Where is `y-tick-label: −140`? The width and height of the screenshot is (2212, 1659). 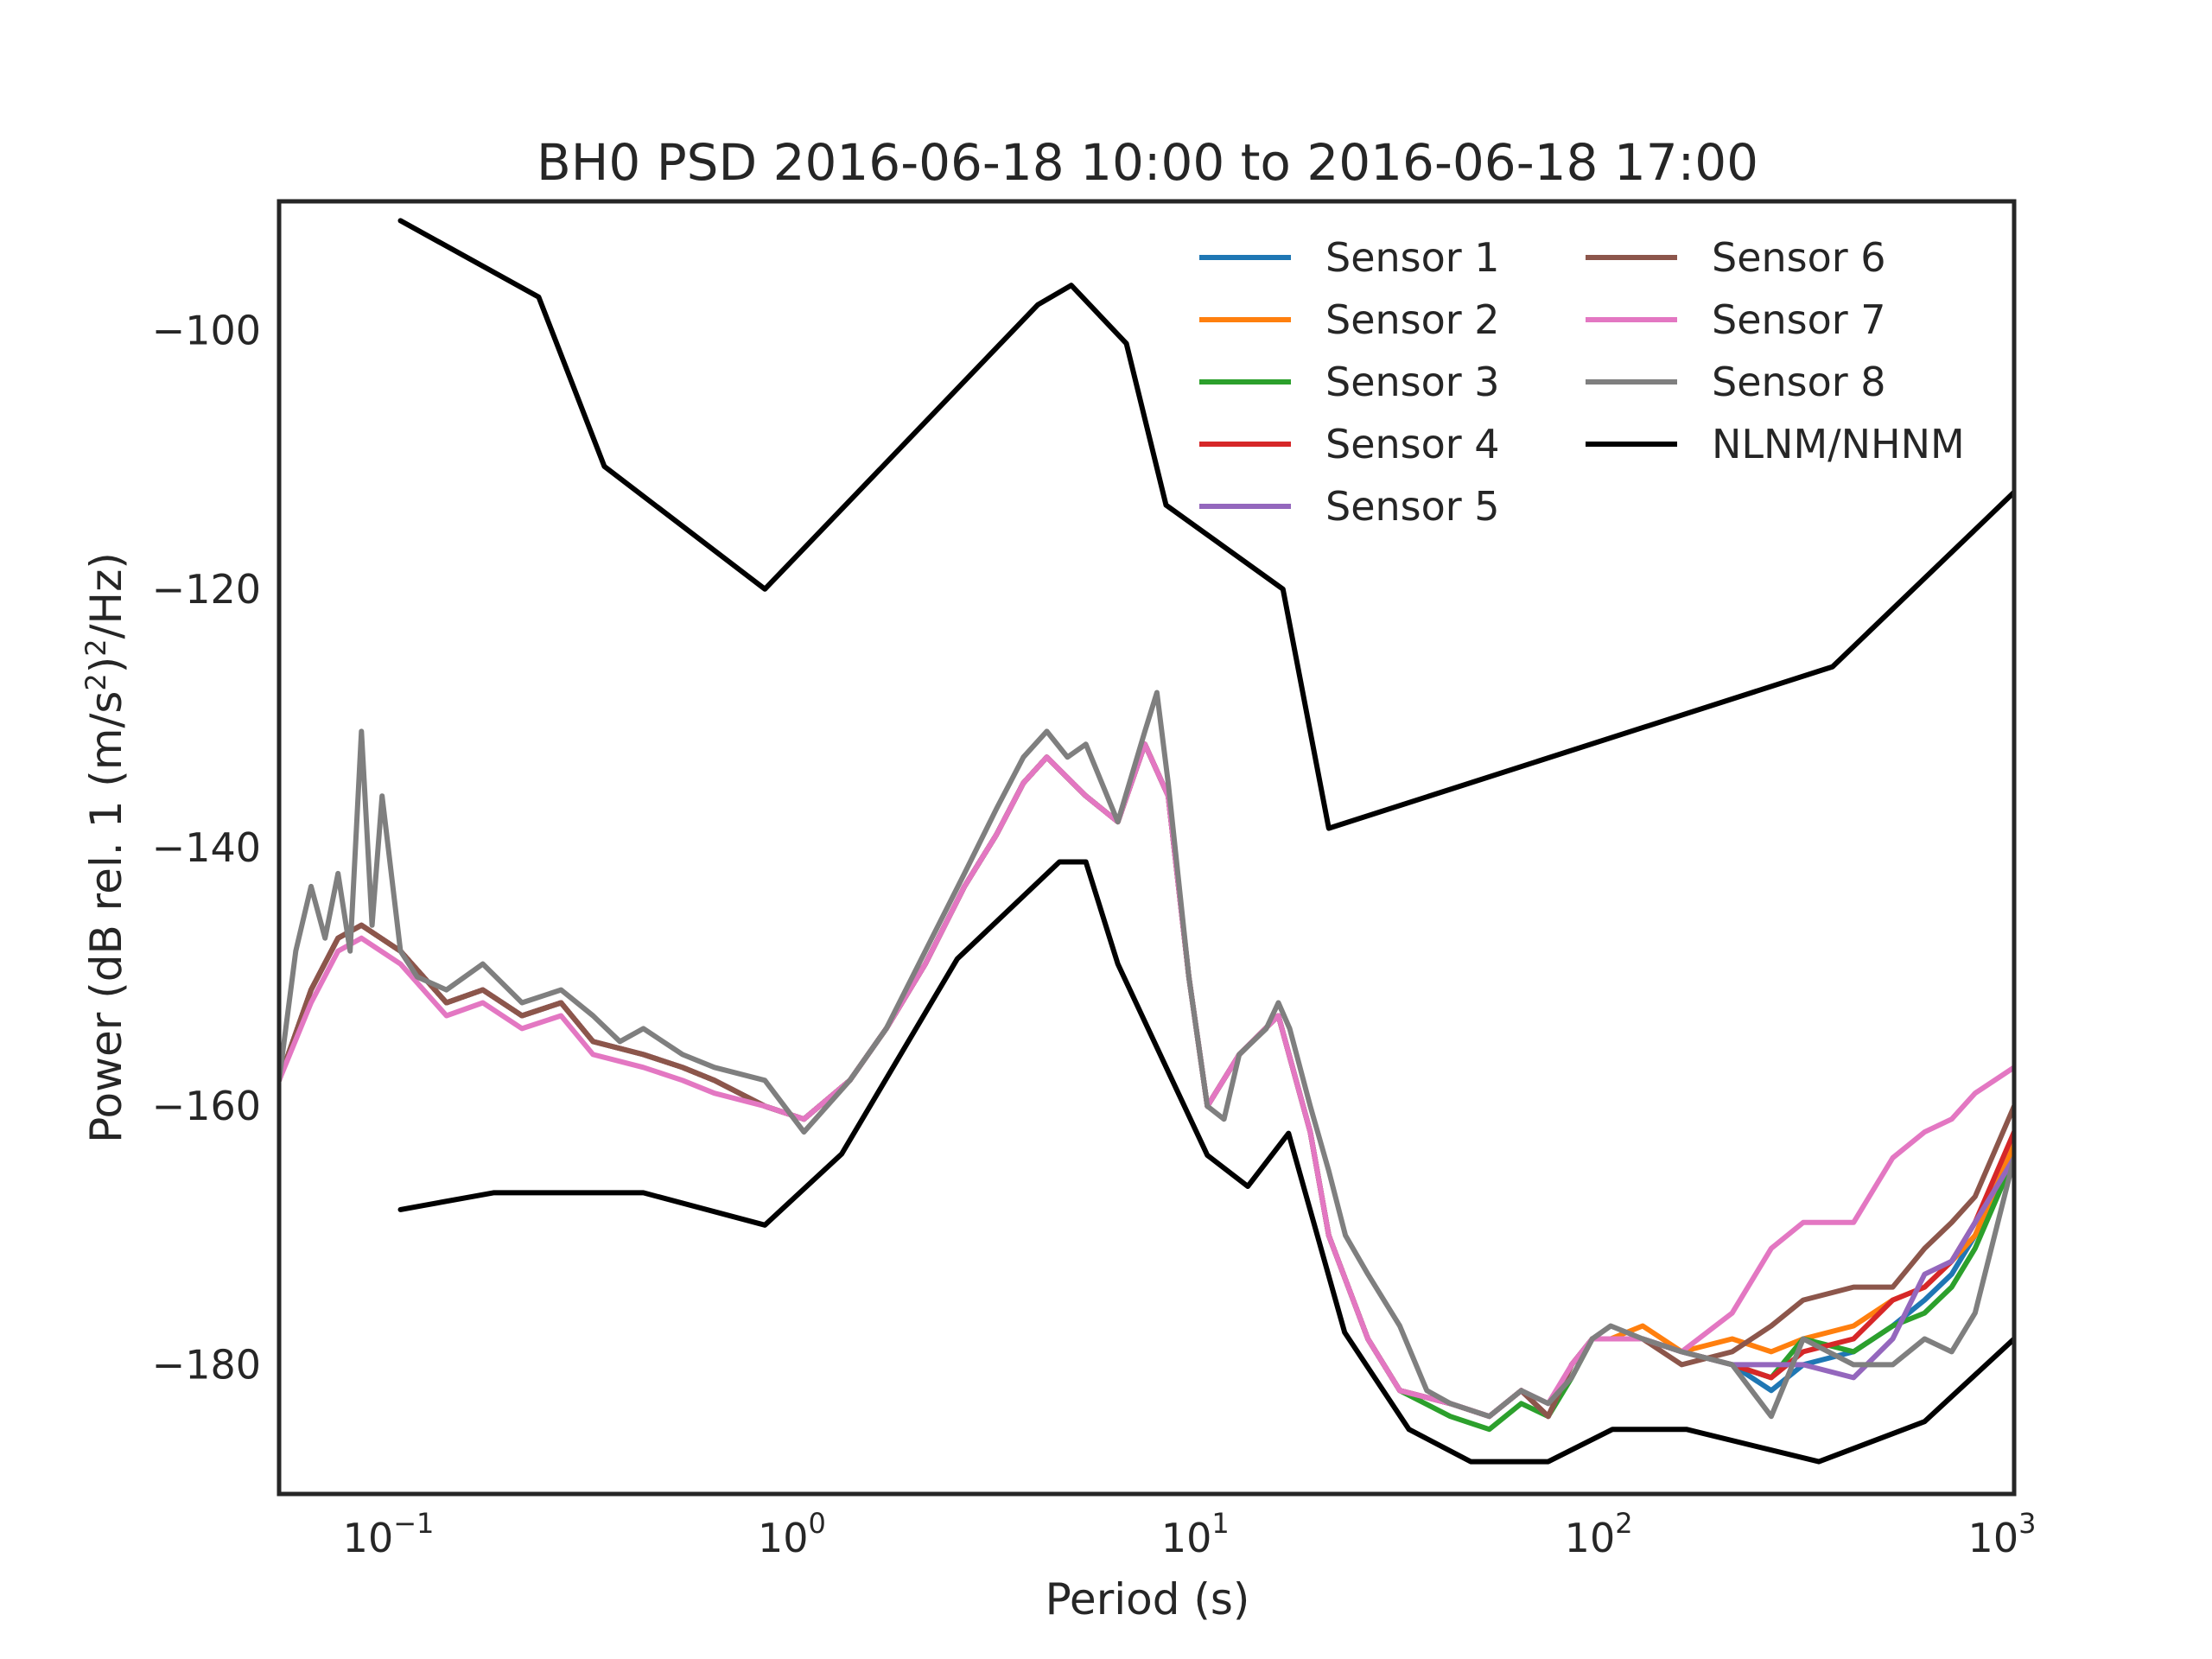
y-tick-label: −140 is located at coordinates (206, 847).